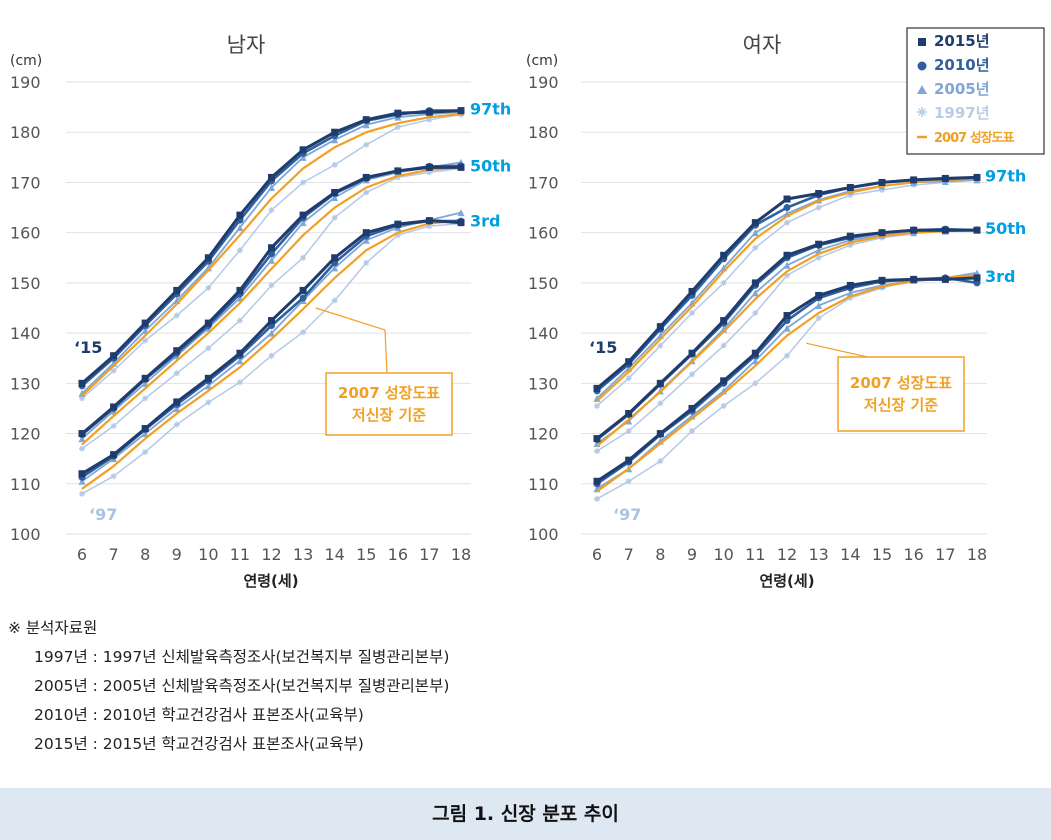 This screenshot has width=1051, height=840. What do you see at coordinates (25, 283) in the screenshot?
I see `y-tick-label: 150` at bounding box center [25, 283].